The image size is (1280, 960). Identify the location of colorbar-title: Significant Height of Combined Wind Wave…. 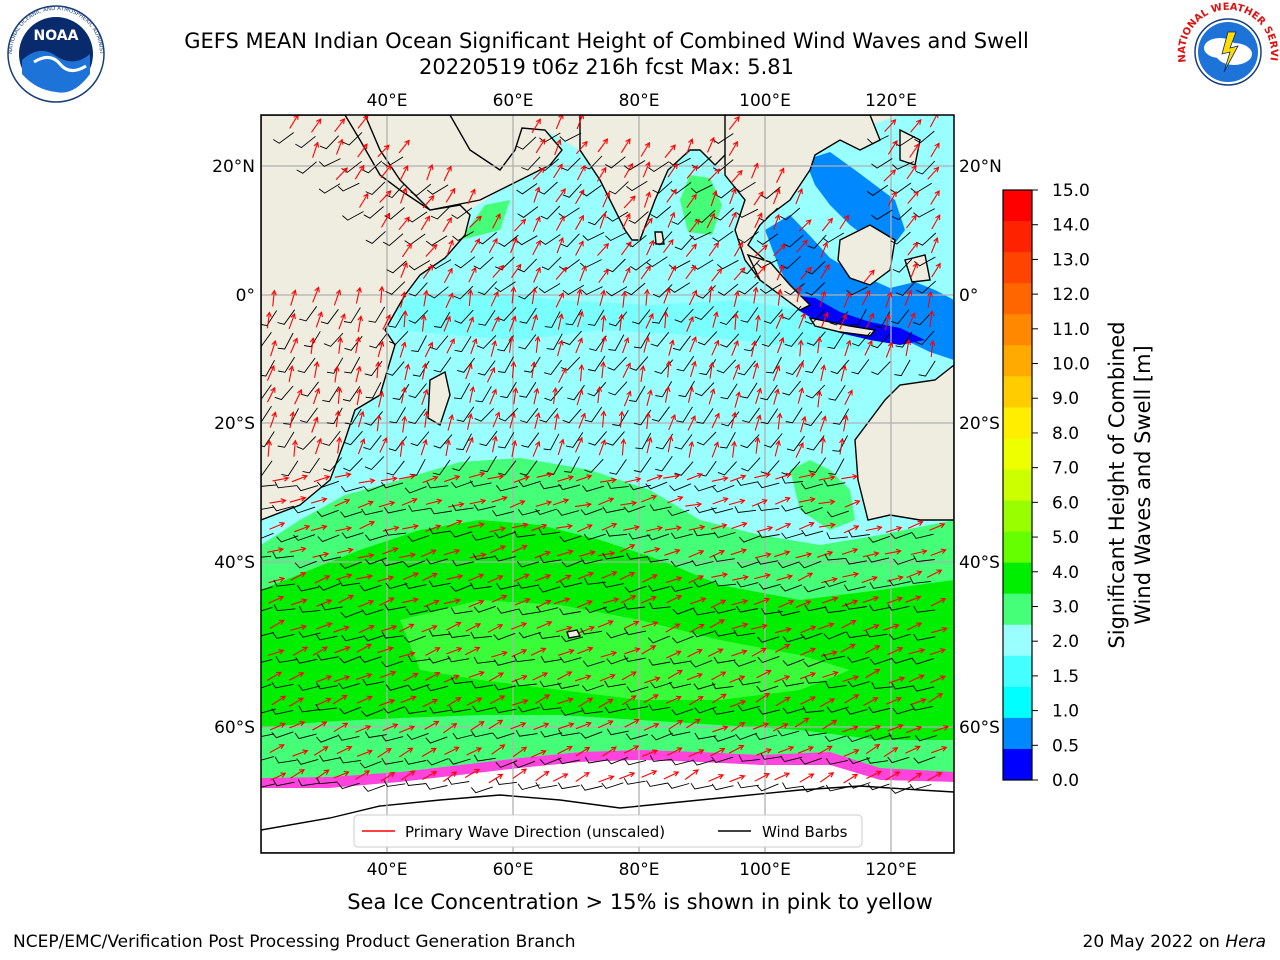
(1130, 484).